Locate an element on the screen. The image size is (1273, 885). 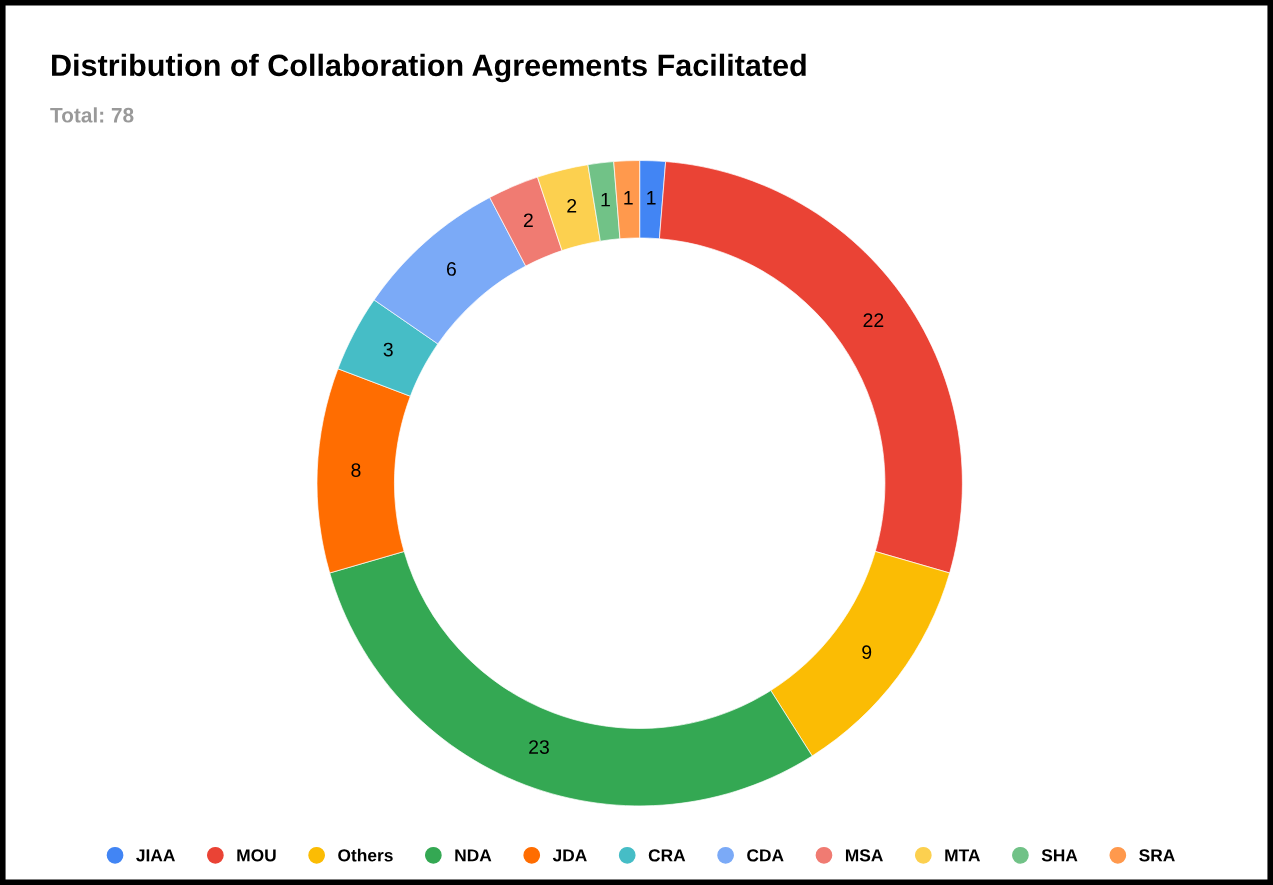
legend-label: MTA is located at coordinates (963, 855).